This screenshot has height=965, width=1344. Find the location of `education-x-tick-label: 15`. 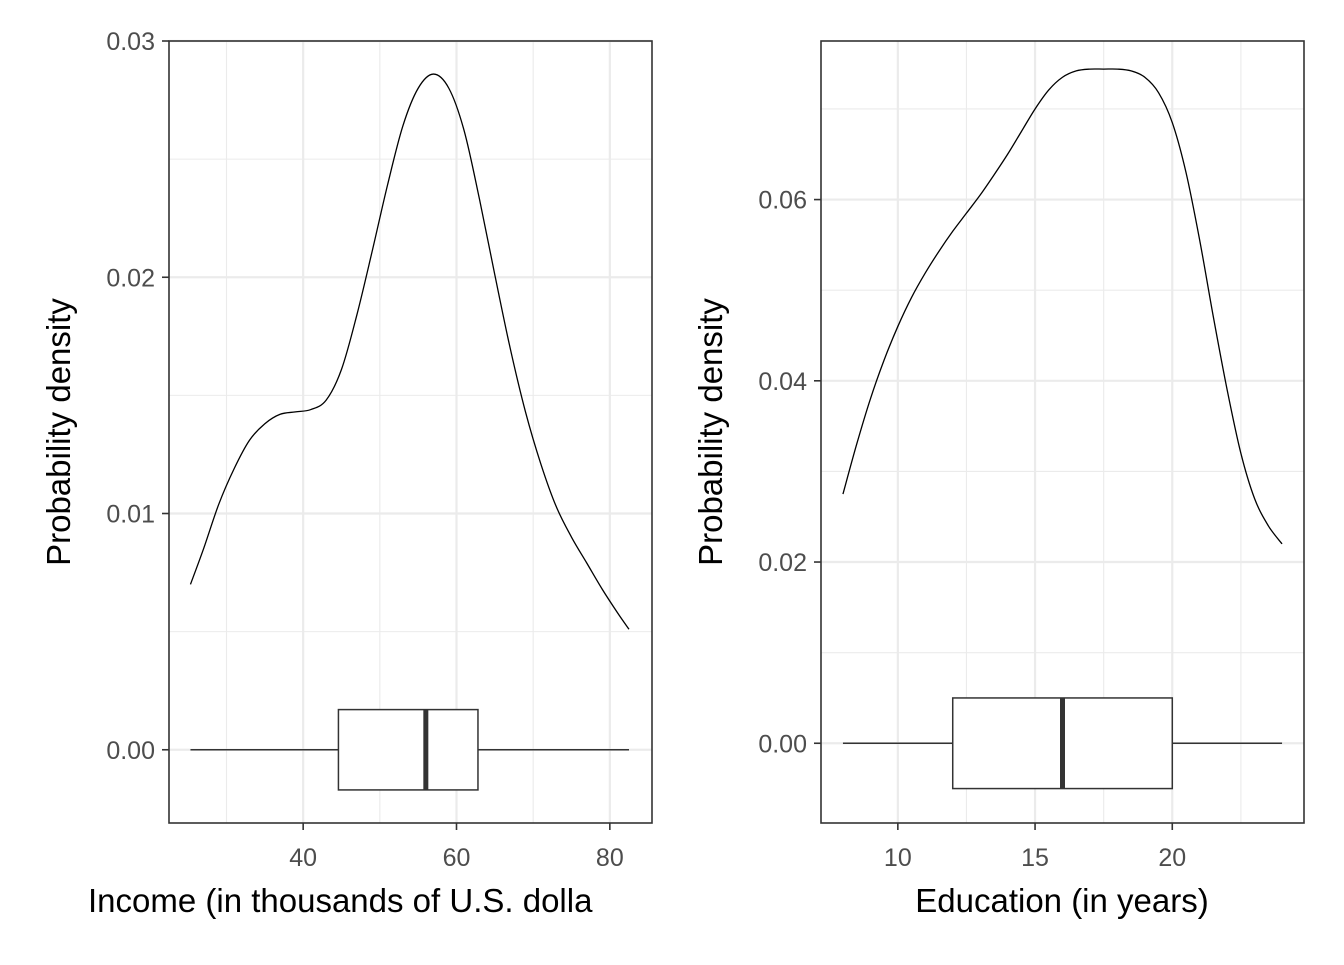

education-x-tick-label: 15 is located at coordinates (1035, 858).